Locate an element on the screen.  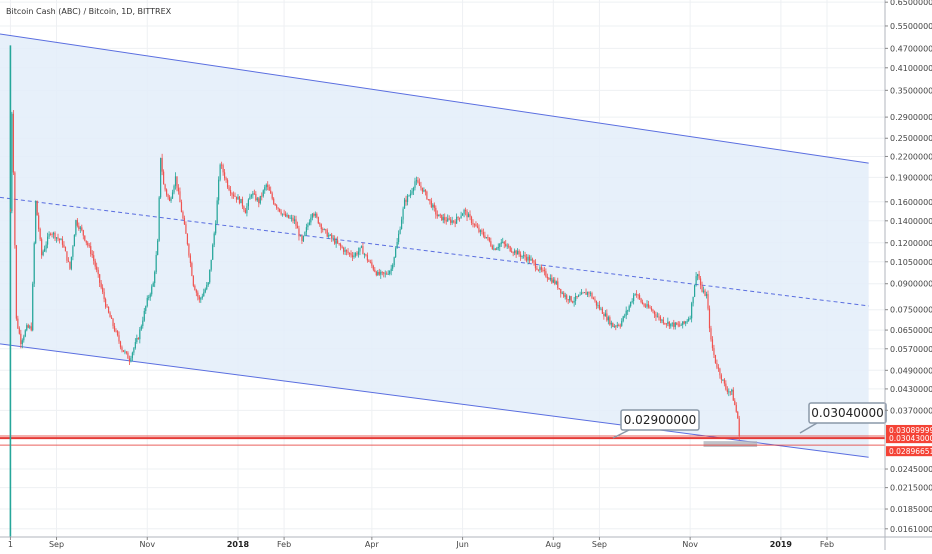
price-label-bg is located at coordinates (909, 429).